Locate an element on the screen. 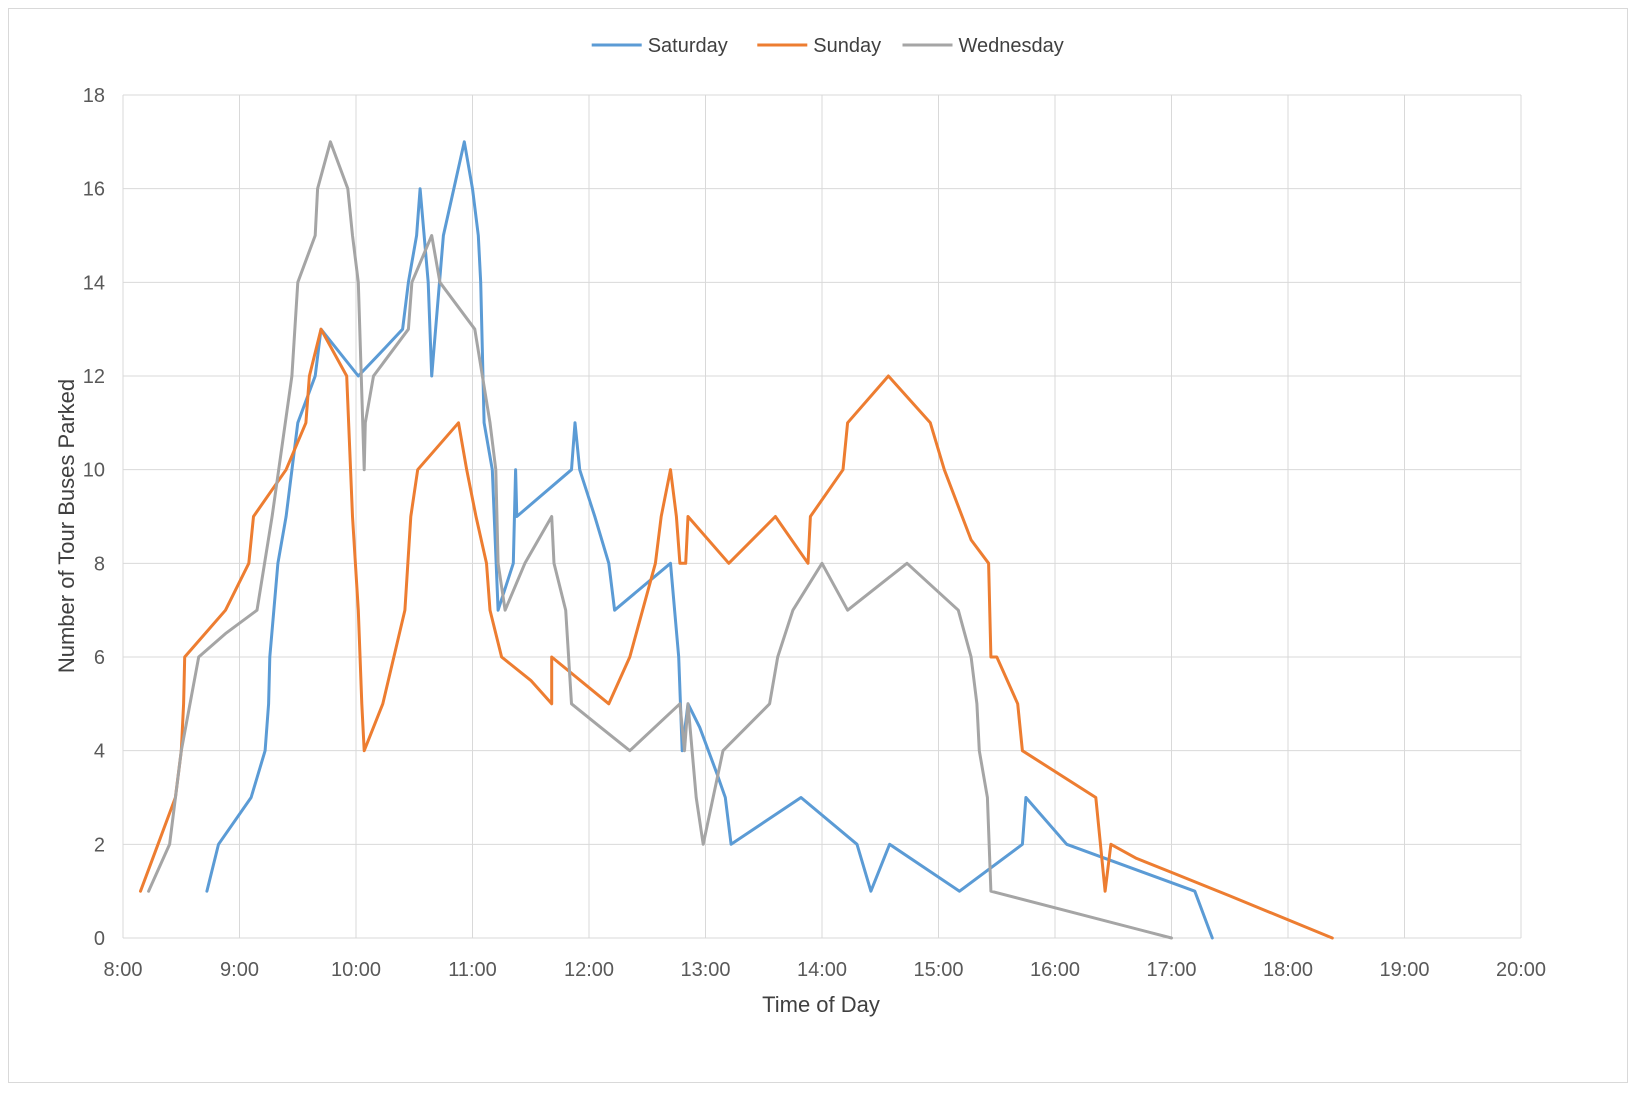  x-tick-label: 15:00 is located at coordinates (938, 970).